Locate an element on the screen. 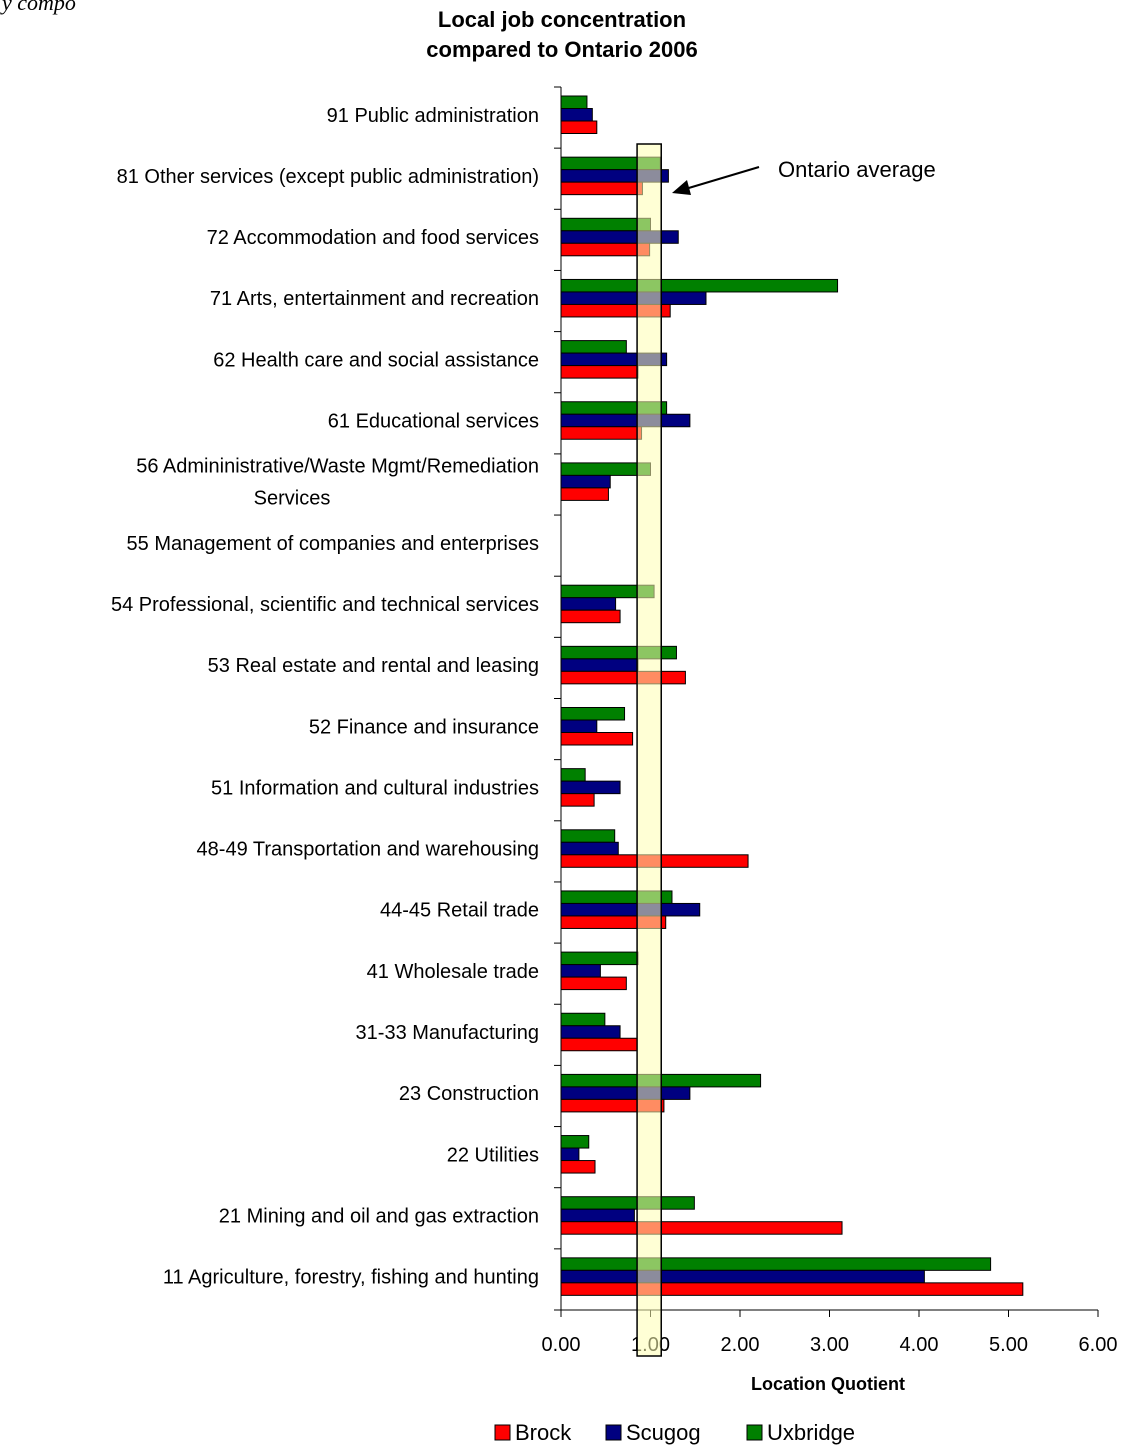 Image resolution: width=1124 pixels, height=1454 pixels. category-label: 52 Finance and insurance is located at coordinates (424, 727).